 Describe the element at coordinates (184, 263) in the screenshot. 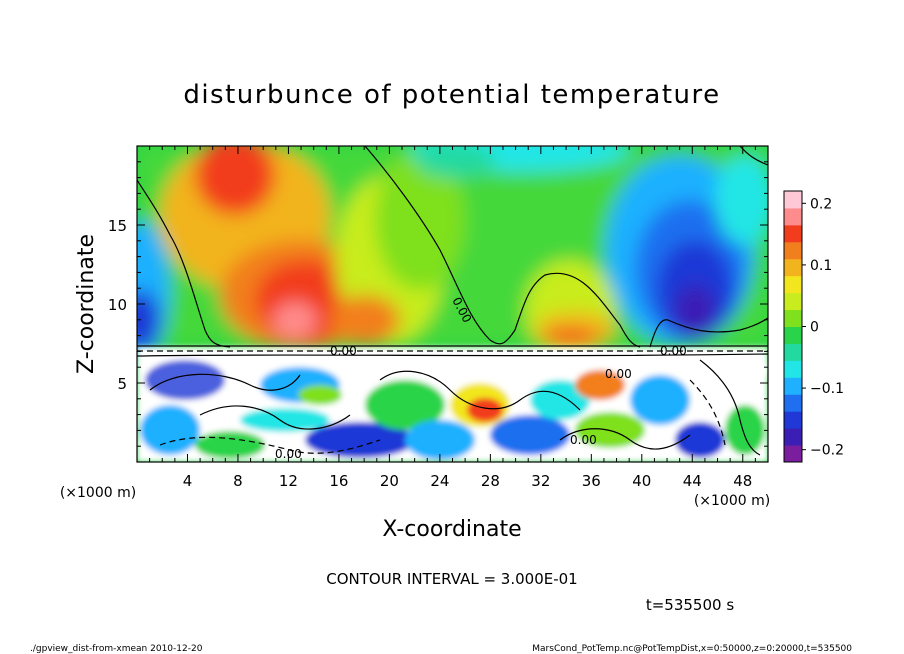

I see `zero-contour-left` at that location.